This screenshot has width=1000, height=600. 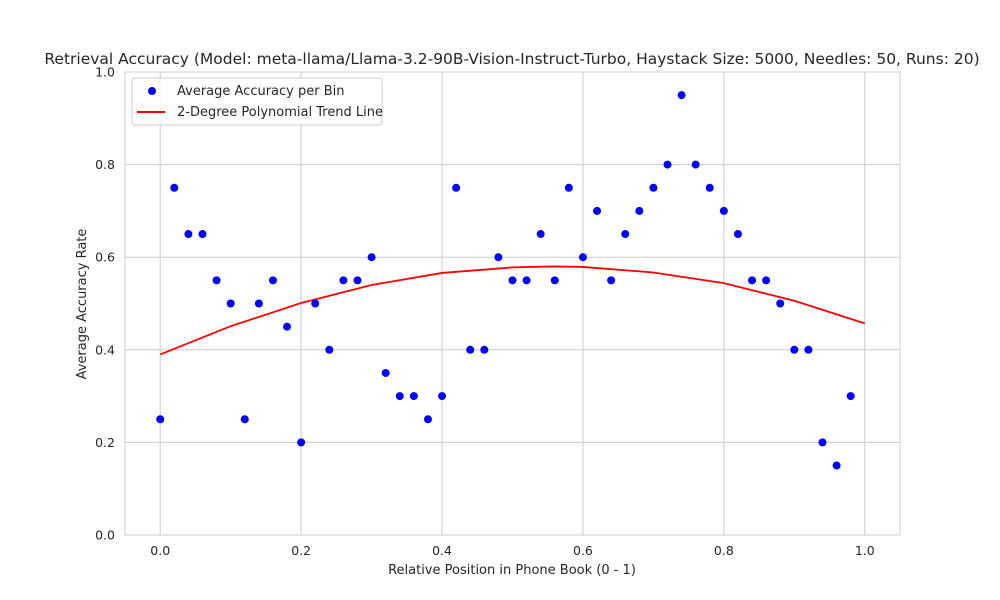 What do you see at coordinates (442, 550) in the screenshot?
I see `x-tick-label: 0.4` at bounding box center [442, 550].